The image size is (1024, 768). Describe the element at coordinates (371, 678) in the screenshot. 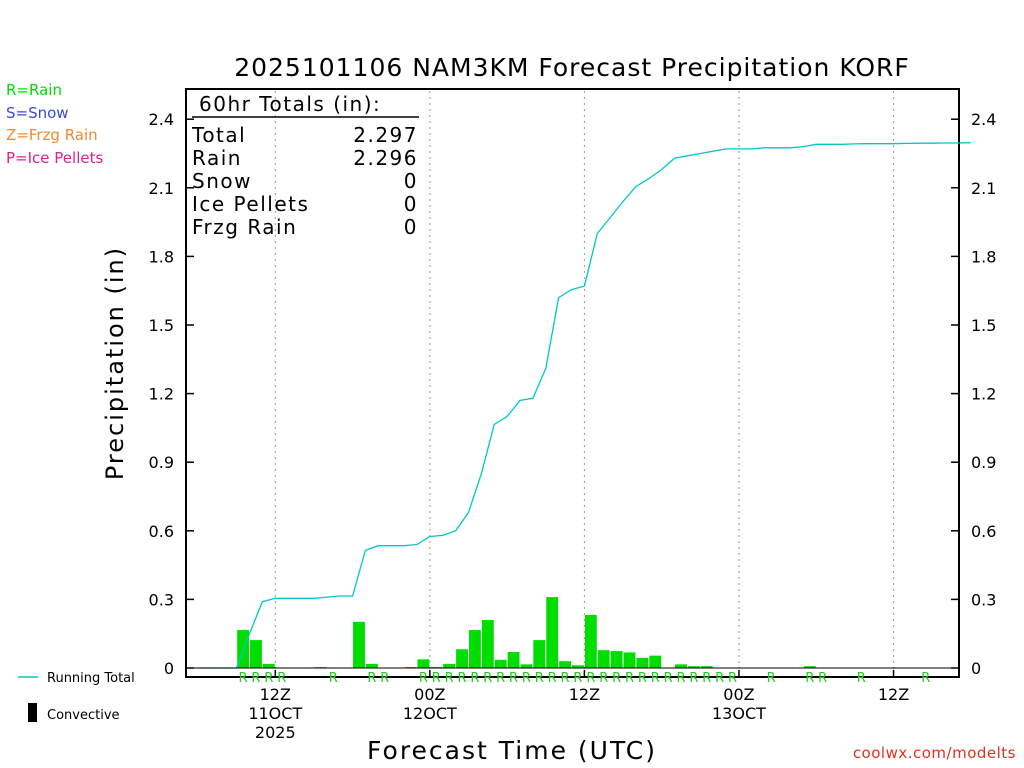

I see `precip-type-marker-14: R` at that location.